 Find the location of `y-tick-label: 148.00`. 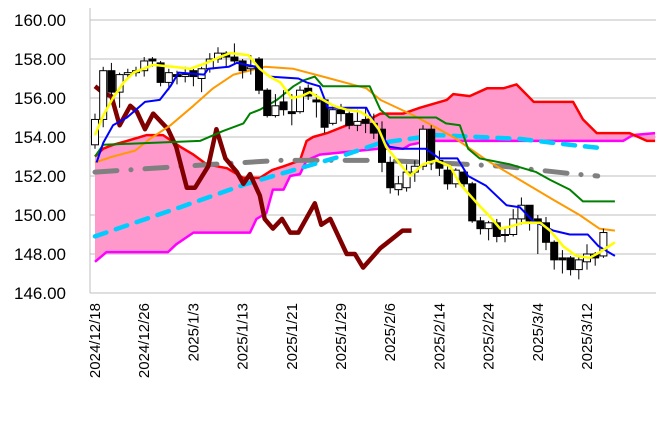

y-tick-label: 148.00 is located at coordinates (40, 254).